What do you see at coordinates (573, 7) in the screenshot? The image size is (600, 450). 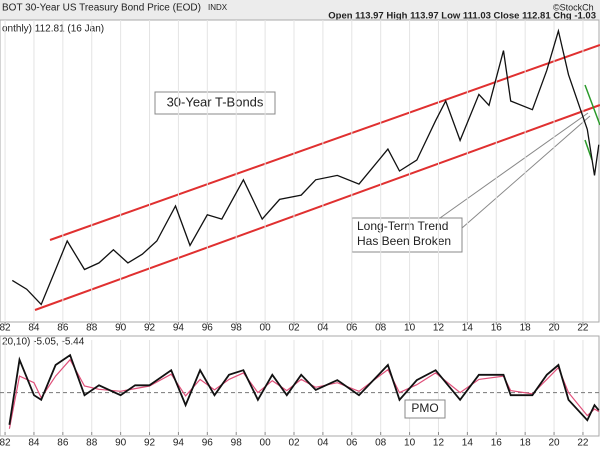 I see `watermark: ©StockCh` at bounding box center [573, 7].